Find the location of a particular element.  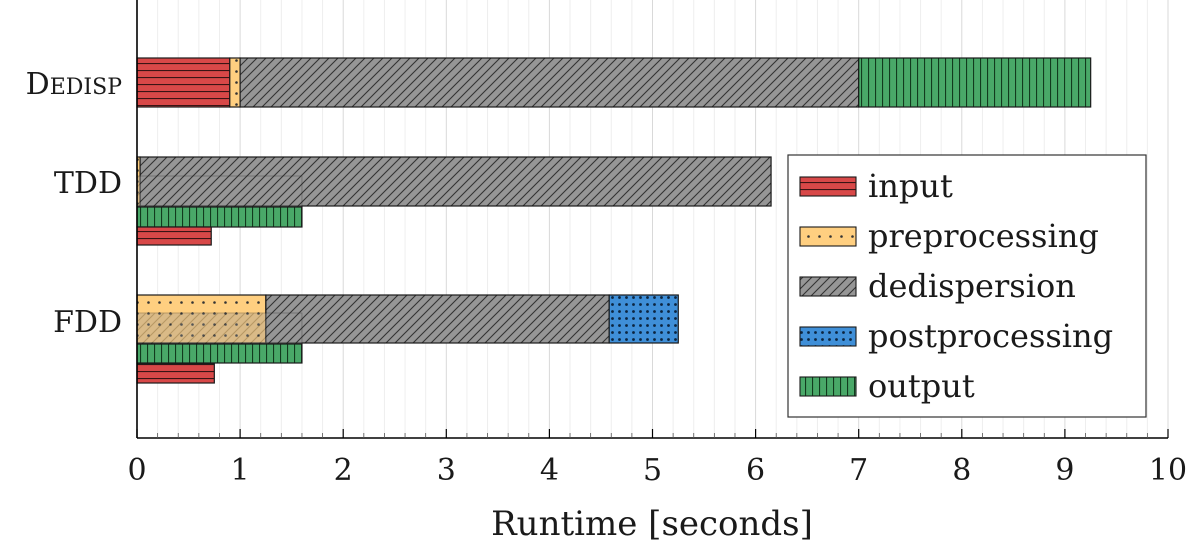

legend-swatch-preprocessing is located at coordinates (828, 236).